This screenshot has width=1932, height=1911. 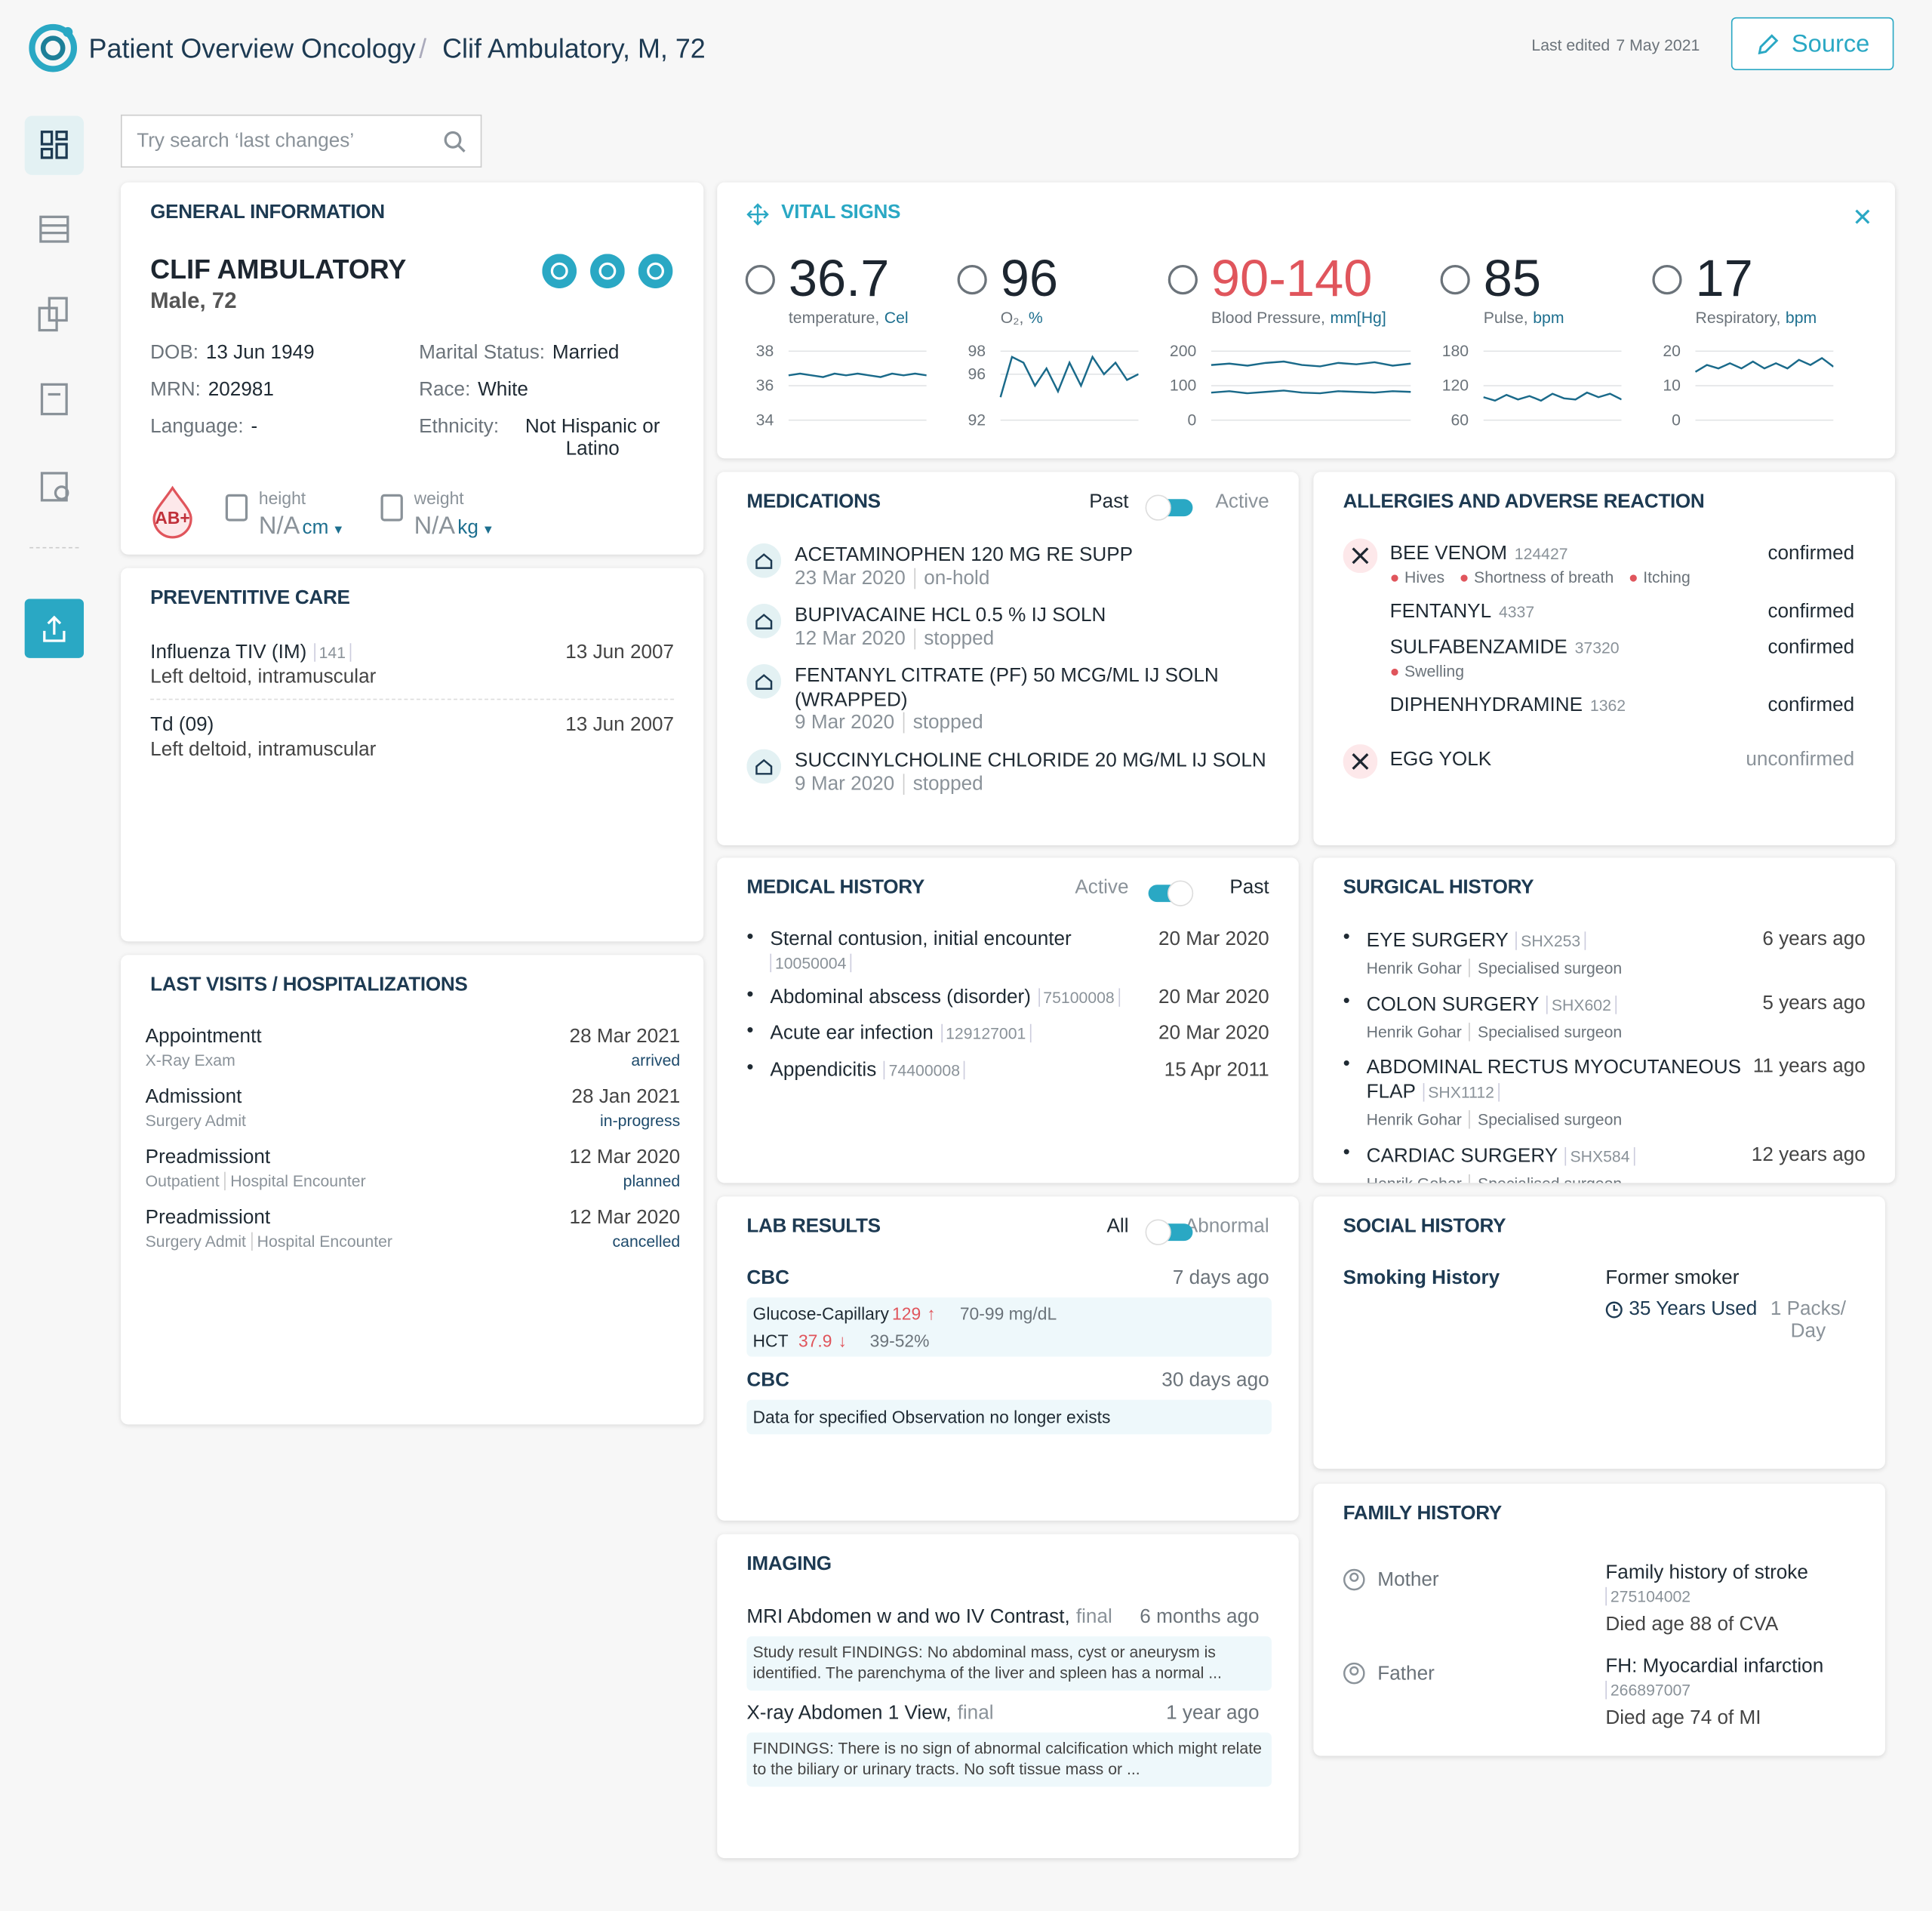 What do you see at coordinates (1440, 612) in the screenshot?
I see `allergy-name-text: FENTANYL` at bounding box center [1440, 612].